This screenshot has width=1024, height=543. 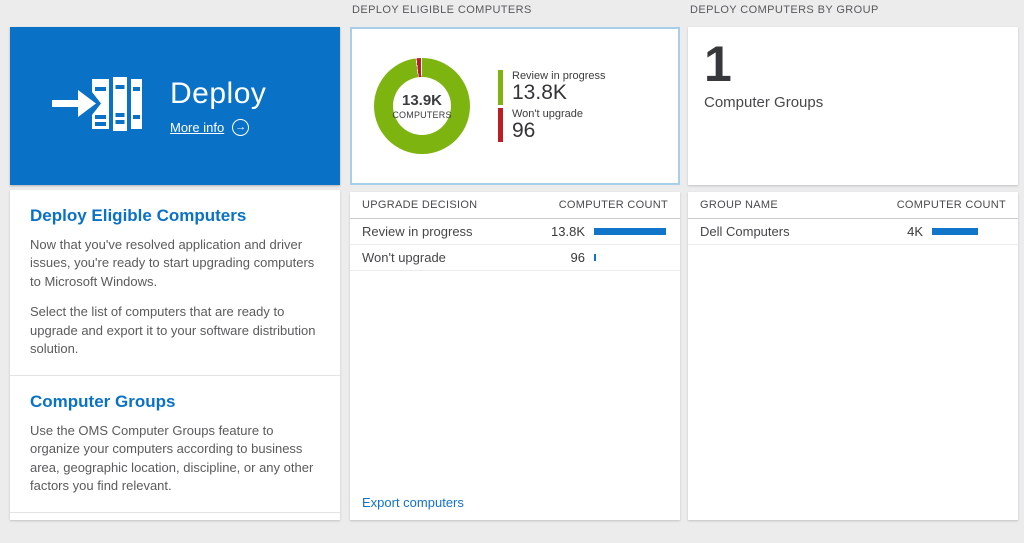 I want to click on legend-item-wont-upgrade: Won't upgrade 96, so click(x=552, y=124).